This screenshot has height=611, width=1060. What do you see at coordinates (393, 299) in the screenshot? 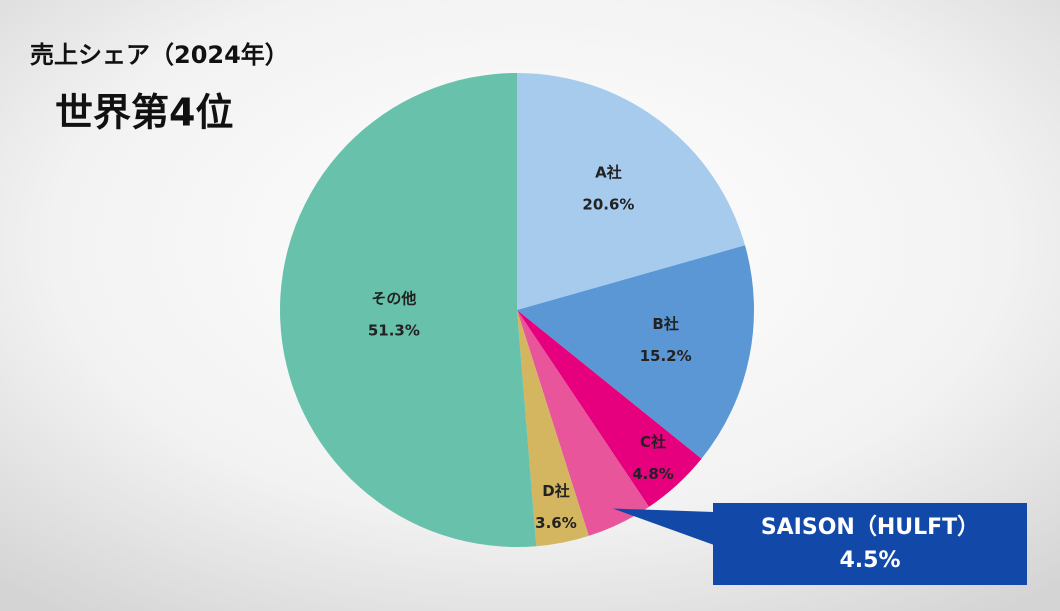
I see `slice-label: その他` at bounding box center [393, 299].